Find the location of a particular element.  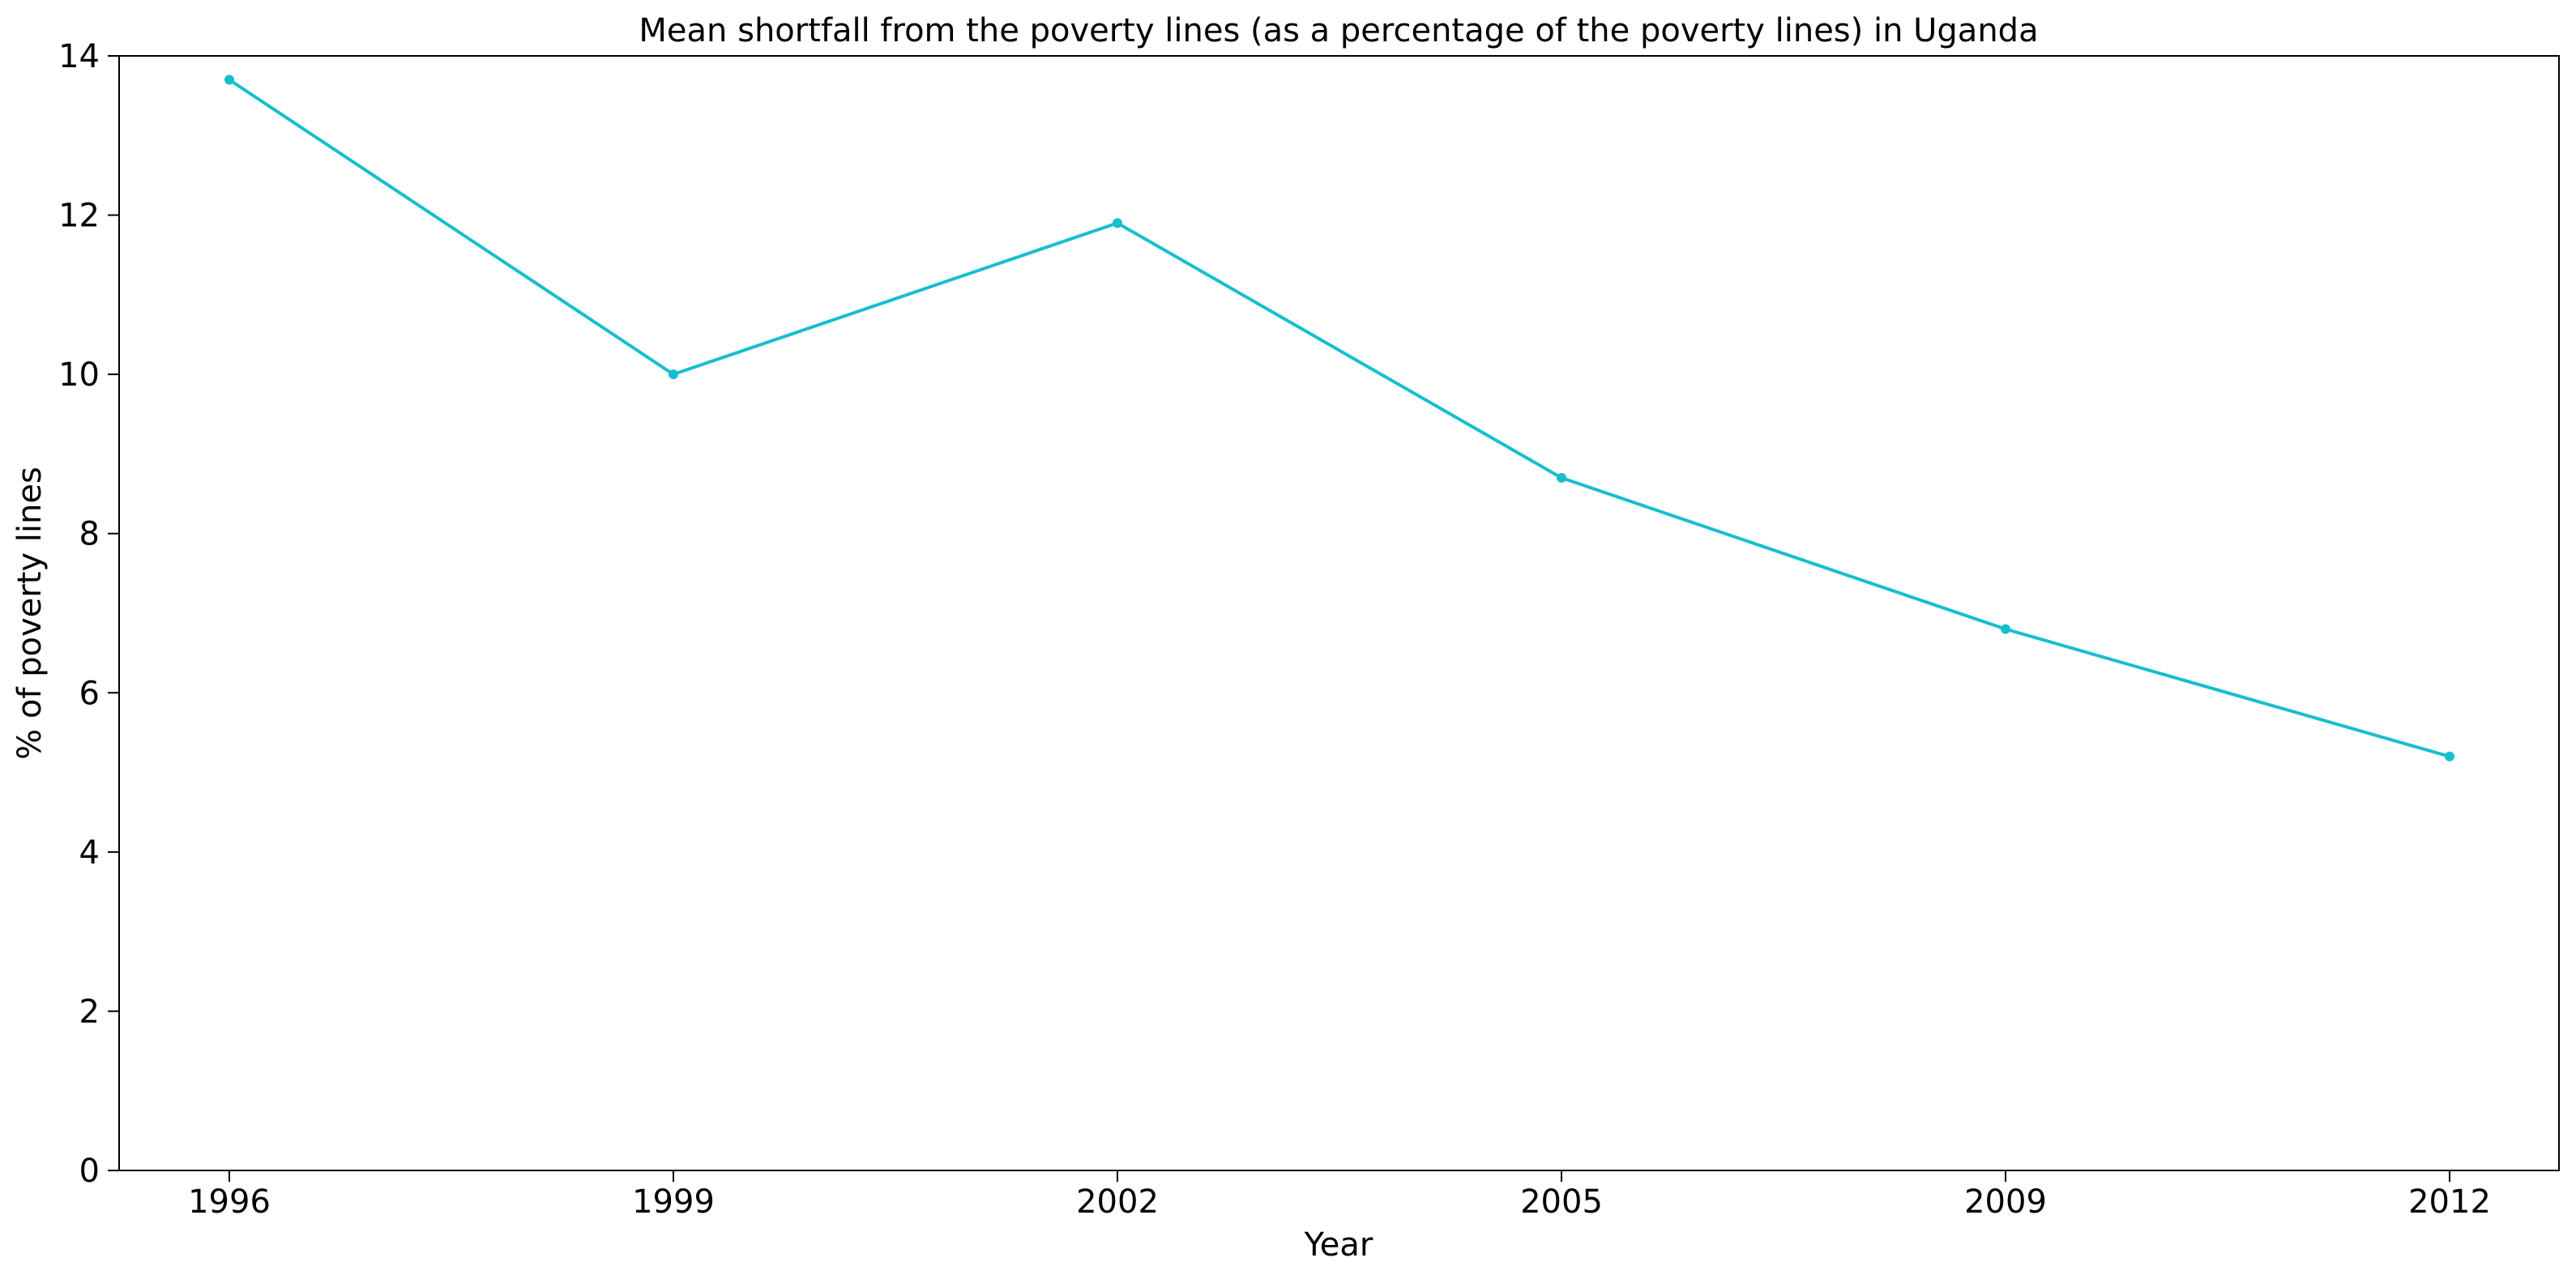

y-tick-label: 14 is located at coordinates (79, 56).